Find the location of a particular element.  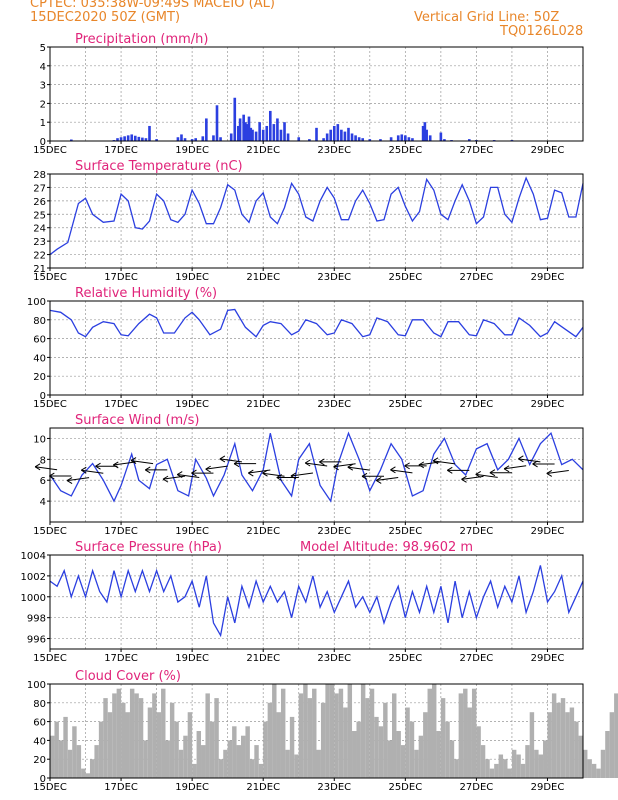

y-tick-label: 27 is located at coordinates (39, 188).